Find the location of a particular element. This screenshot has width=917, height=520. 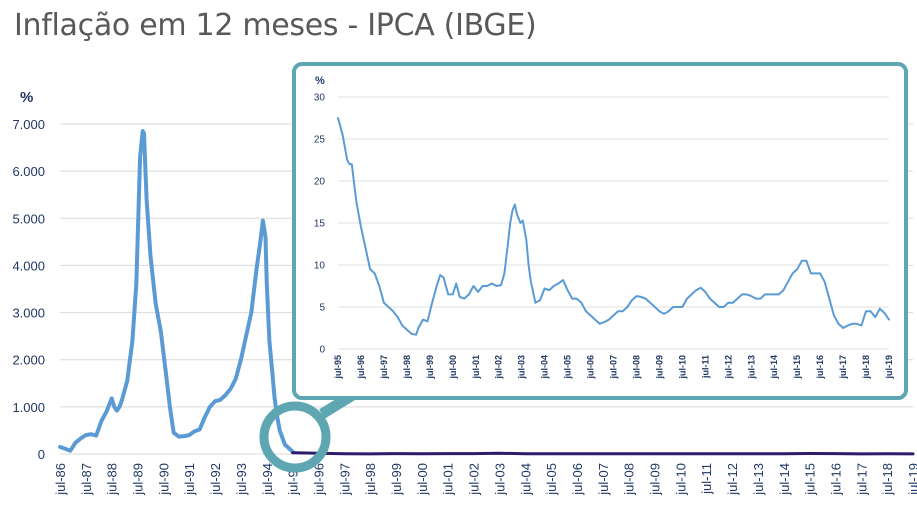

main-x-tick-label: jul-02 is located at coordinates (474, 479).